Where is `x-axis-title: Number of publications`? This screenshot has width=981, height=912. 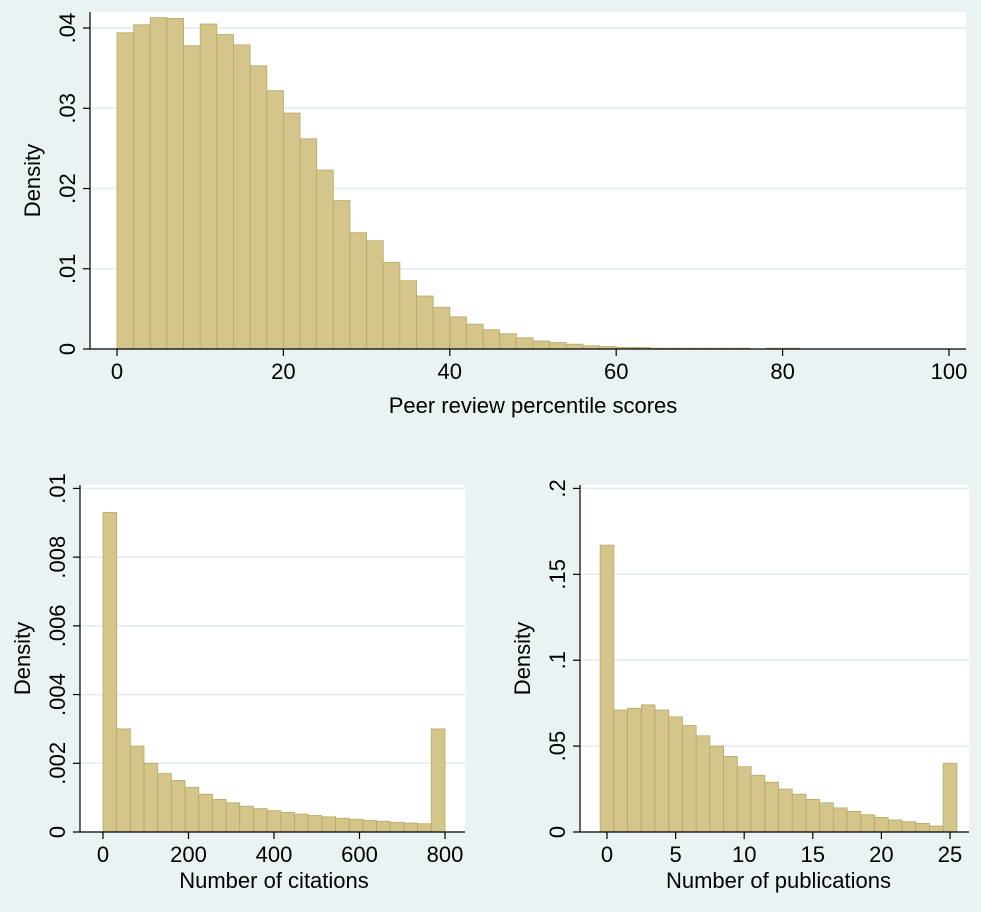
x-axis-title: Number of publications is located at coordinates (778, 880).